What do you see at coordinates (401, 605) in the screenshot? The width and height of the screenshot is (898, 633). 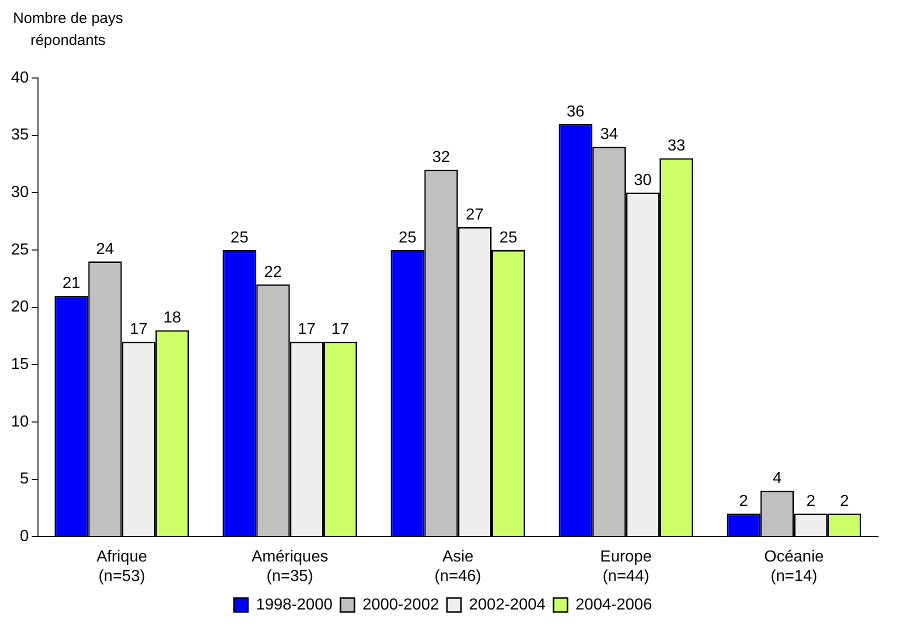 I see `legend-label: 2000-2002` at bounding box center [401, 605].